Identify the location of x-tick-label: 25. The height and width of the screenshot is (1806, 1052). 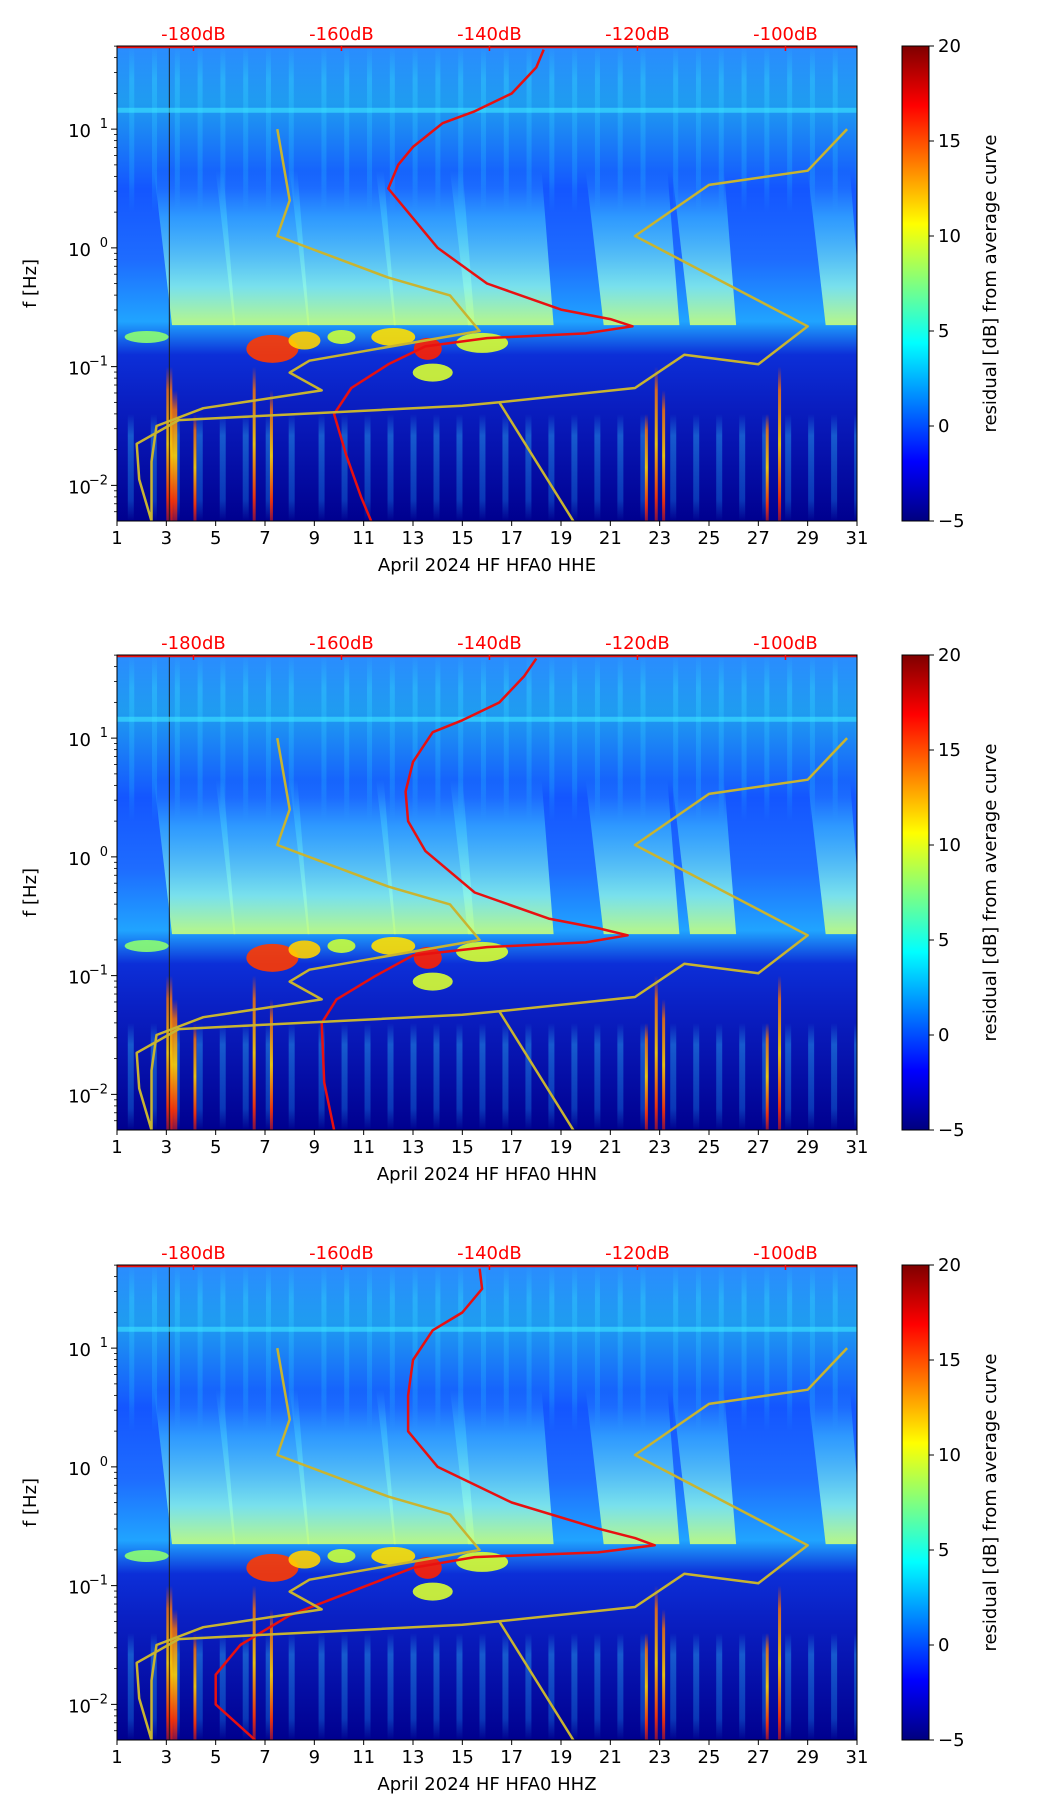
(709, 1147).